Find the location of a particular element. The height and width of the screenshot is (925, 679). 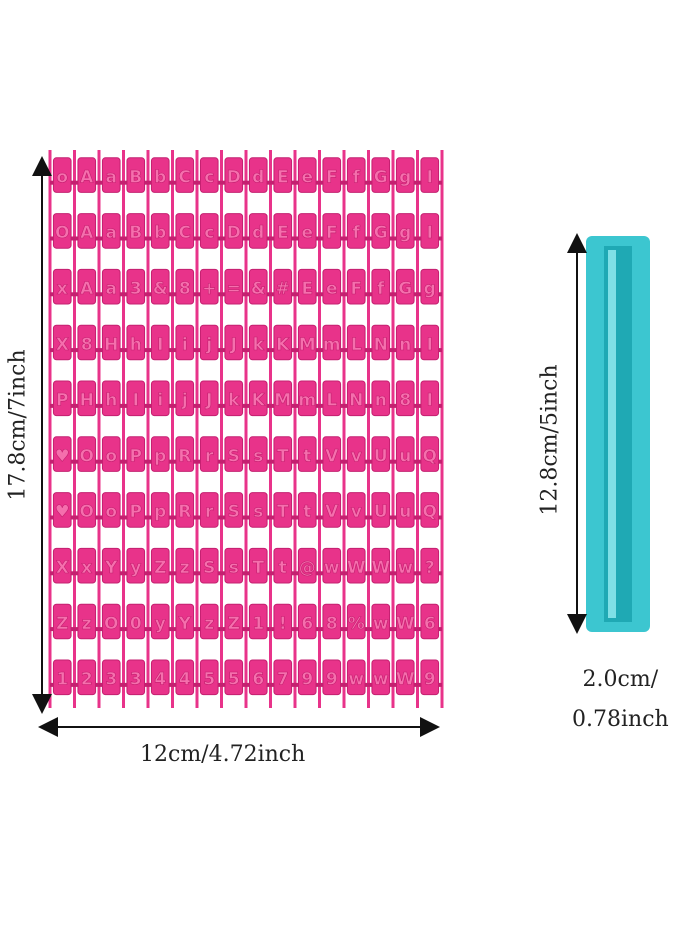

stamp-character: O is located at coordinates (111, 624).